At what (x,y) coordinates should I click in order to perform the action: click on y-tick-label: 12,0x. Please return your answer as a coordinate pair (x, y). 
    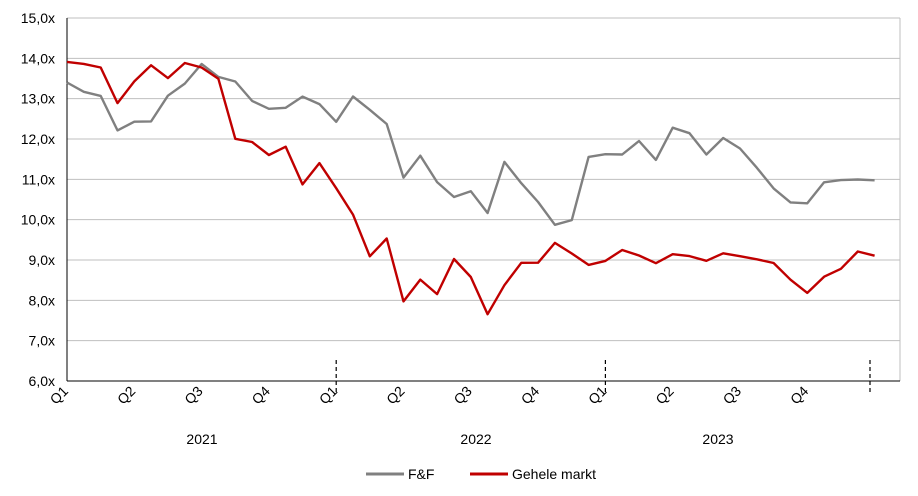
    Looking at the image, I should click on (38, 139).